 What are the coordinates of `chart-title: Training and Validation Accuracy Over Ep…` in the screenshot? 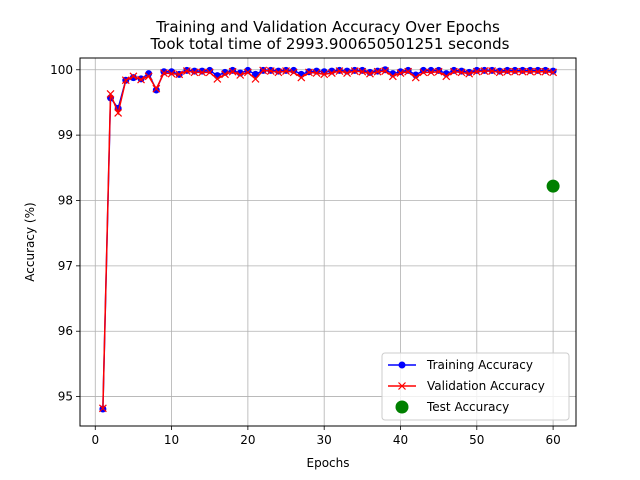 It's located at (327, 27).